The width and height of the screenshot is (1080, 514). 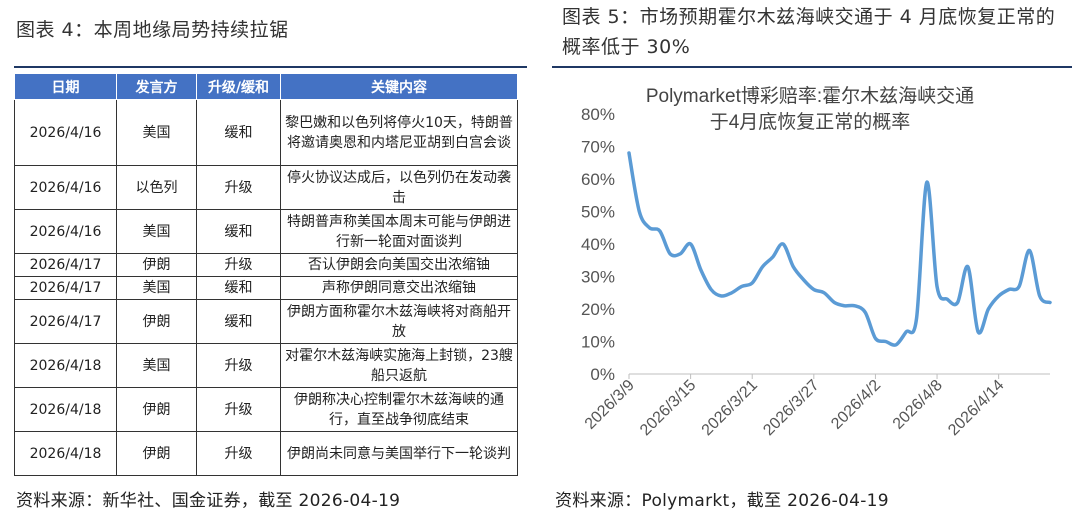 I want to click on x-tick-label: 2026/3/15, so click(x=668, y=408).